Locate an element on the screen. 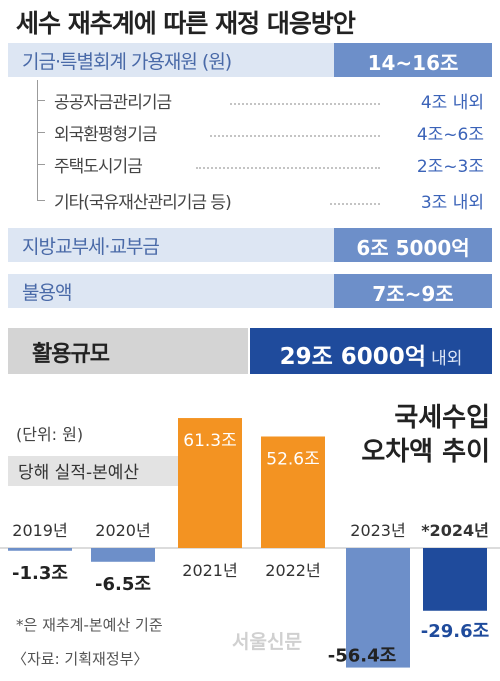  fund-item-label: 기타(국유재산관리기금 등) is located at coordinates (143, 203).